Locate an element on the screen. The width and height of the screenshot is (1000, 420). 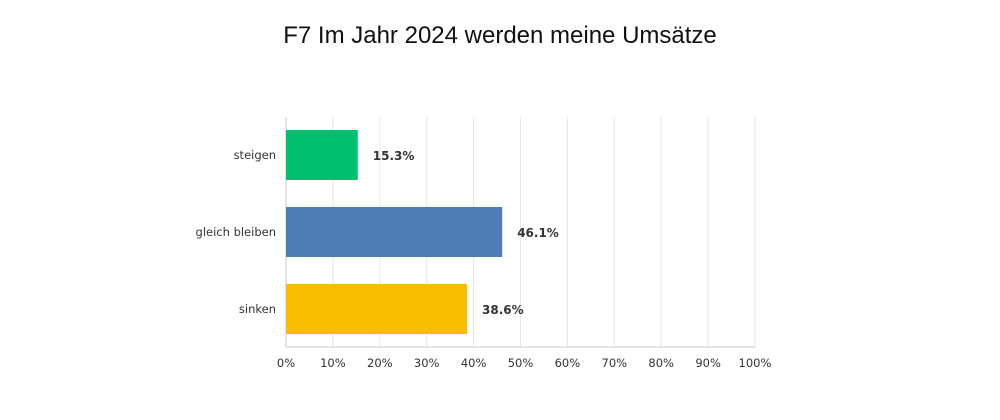
x-tick-label: 70% is located at coordinates (615, 363).